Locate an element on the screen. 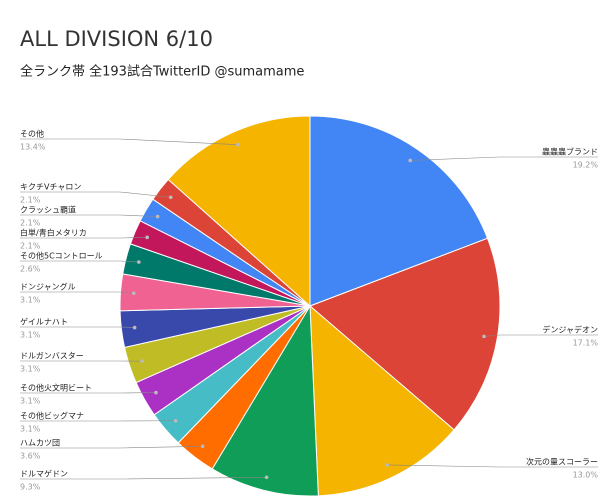 The image size is (604, 501). slice-value-label: 3.6% is located at coordinates (30, 456).